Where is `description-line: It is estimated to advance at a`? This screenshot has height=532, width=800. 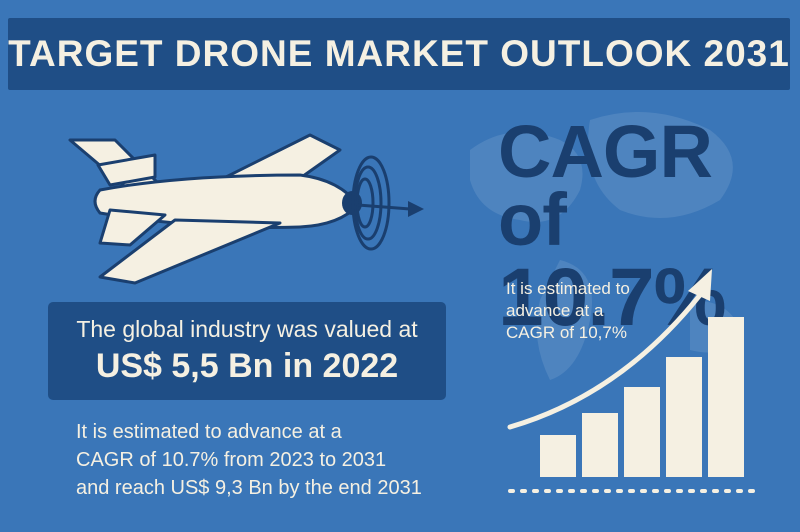
description-line: It is estimated to advance at a is located at coordinates (209, 432).